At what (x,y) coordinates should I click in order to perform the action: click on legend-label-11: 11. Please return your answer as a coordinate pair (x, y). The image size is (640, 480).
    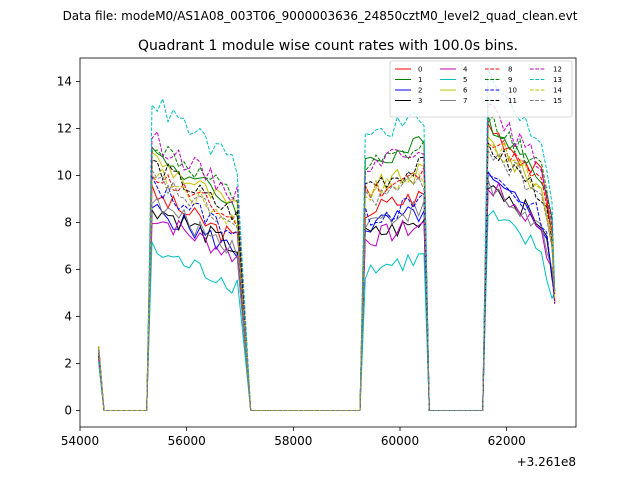
    Looking at the image, I should click on (512, 101).